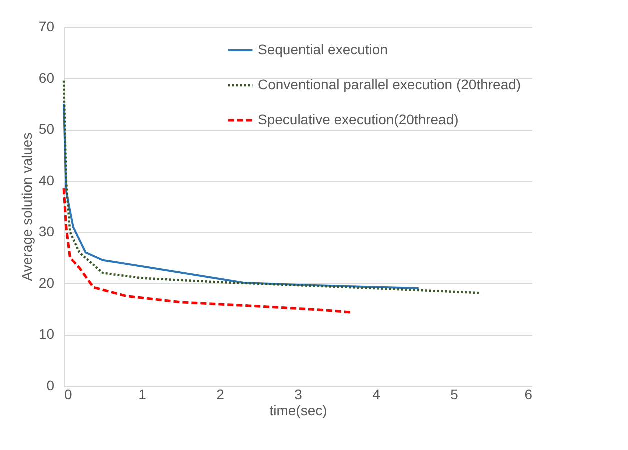 This screenshot has height=450, width=628. What do you see at coordinates (323, 50) in the screenshot?
I see `legend-label: Sequential execution` at bounding box center [323, 50].